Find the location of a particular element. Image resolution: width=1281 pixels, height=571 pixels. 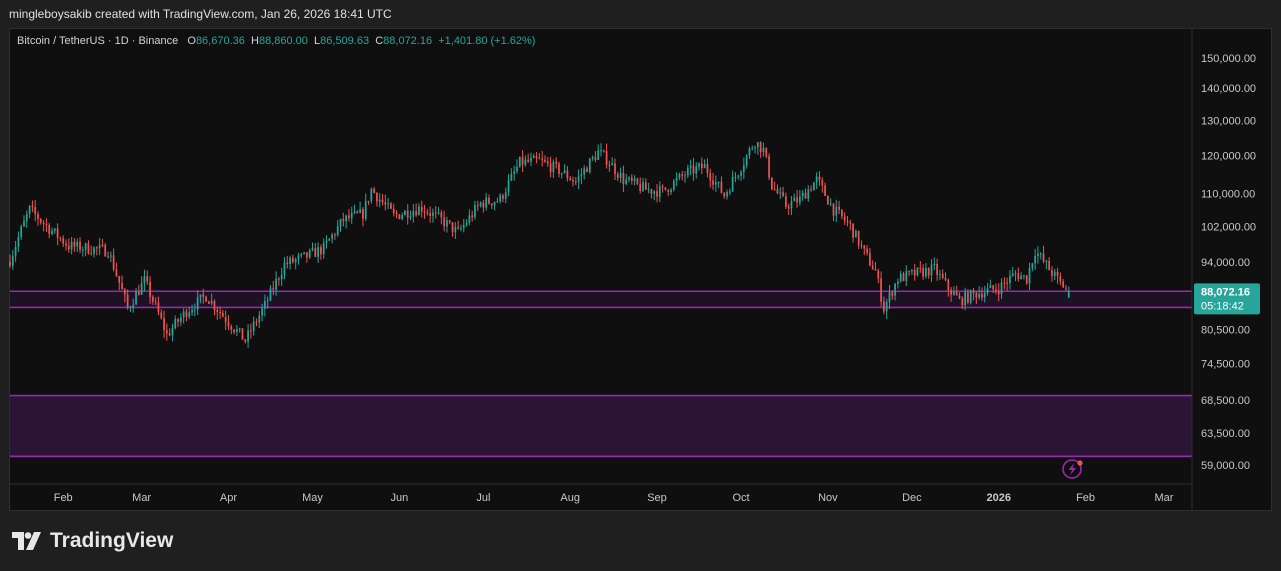

x-tick-label: Oct is located at coordinates (740, 498).